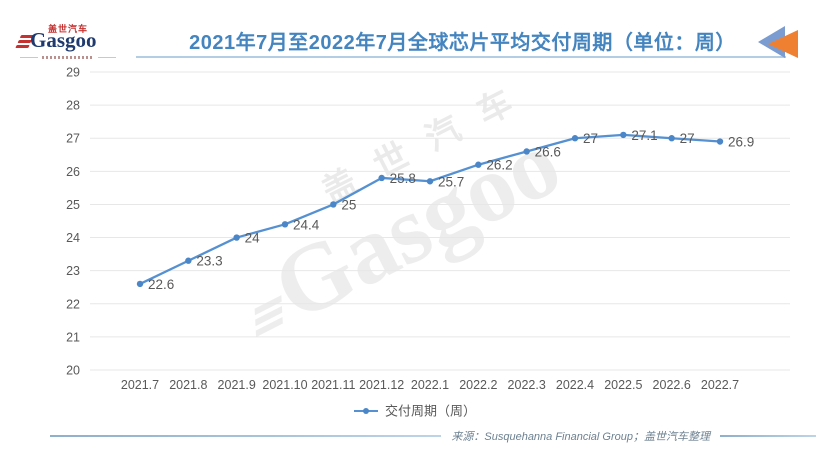 The width and height of the screenshot is (820, 461). I want to click on svg-text: 20, so click(73, 371).